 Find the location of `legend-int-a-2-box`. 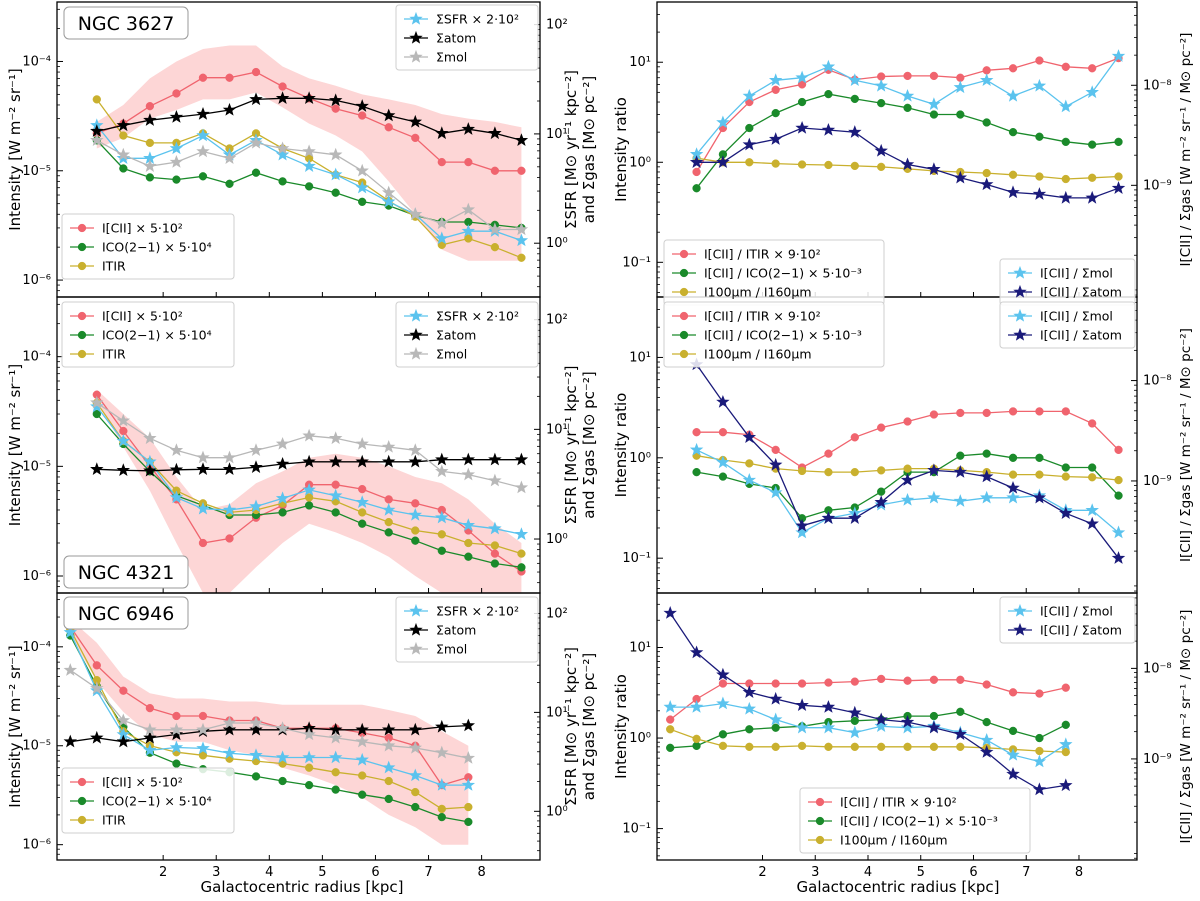

legend-int-a-2-box is located at coordinates (148, 800).